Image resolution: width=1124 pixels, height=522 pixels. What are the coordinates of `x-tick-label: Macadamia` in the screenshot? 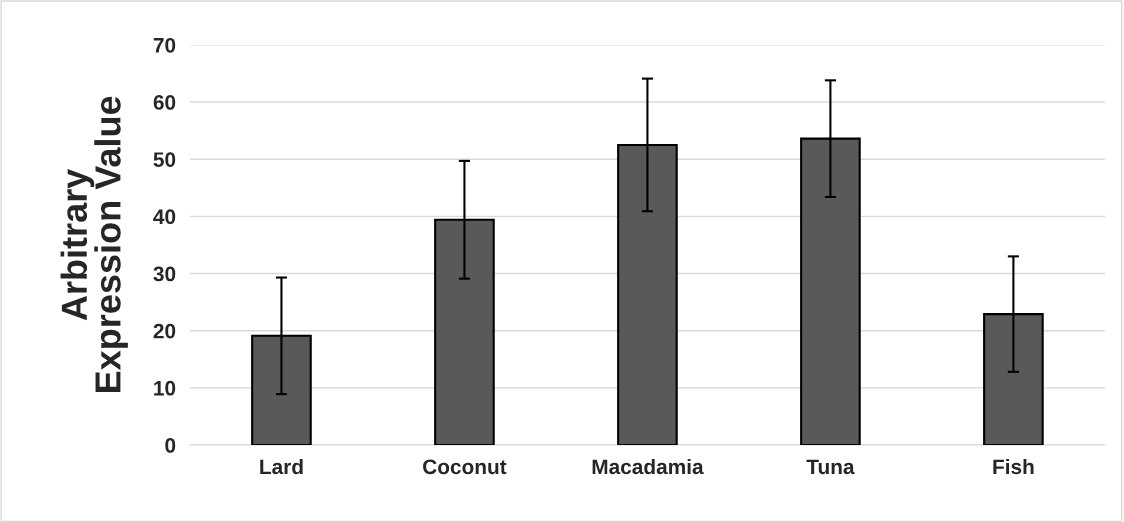 It's located at (648, 466).